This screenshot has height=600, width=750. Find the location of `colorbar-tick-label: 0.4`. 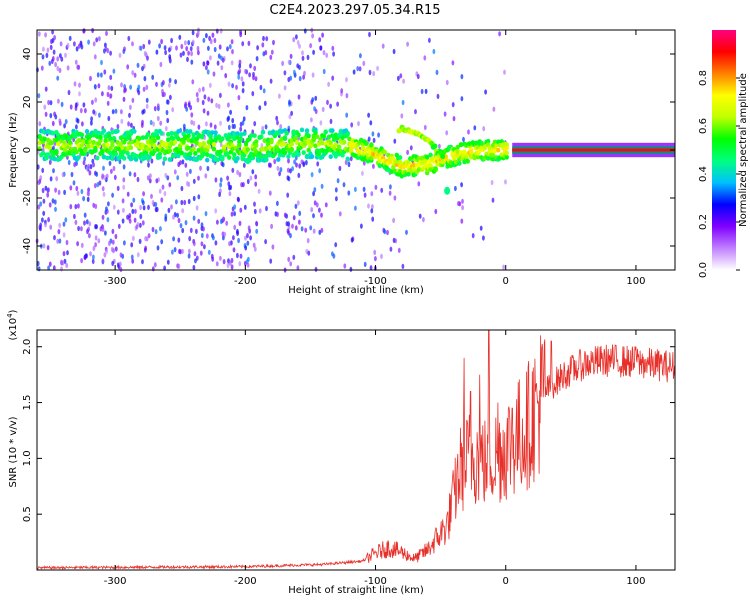

colorbar-tick-label: 0.4 is located at coordinates (703, 174).